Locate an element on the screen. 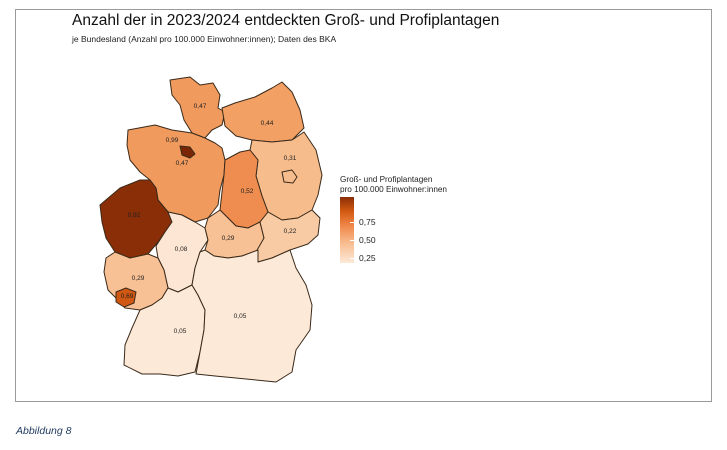 This screenshot has width=727, height=450. state-value-label-rp: 0,29 is located at coordinates (138, 278).